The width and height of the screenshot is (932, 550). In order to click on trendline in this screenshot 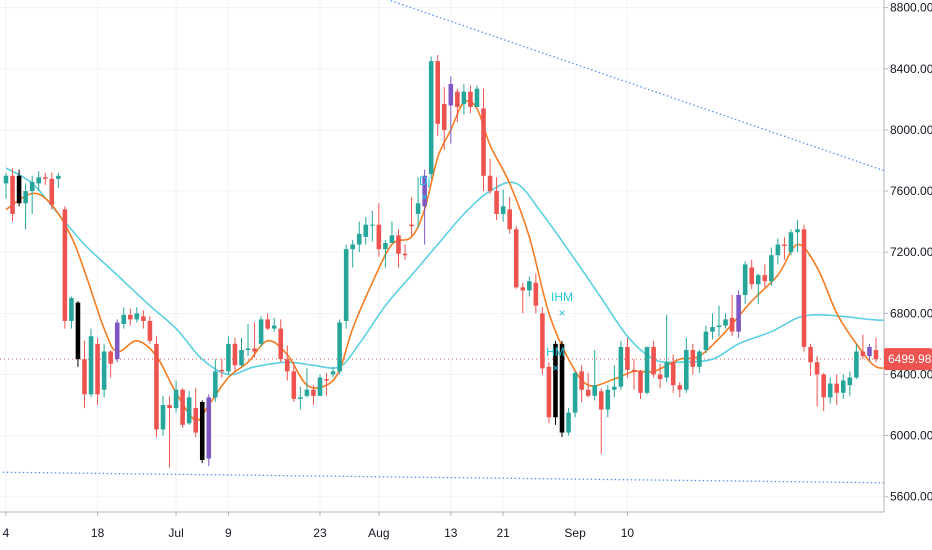, I will do `click(450, 477)`.